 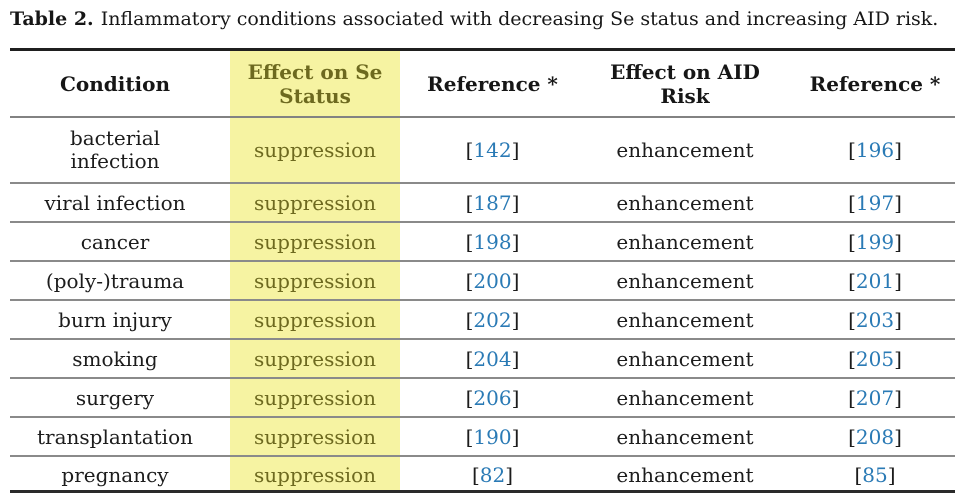 I want to click on reference-se-cell: [202], so click(x=492, y=319).